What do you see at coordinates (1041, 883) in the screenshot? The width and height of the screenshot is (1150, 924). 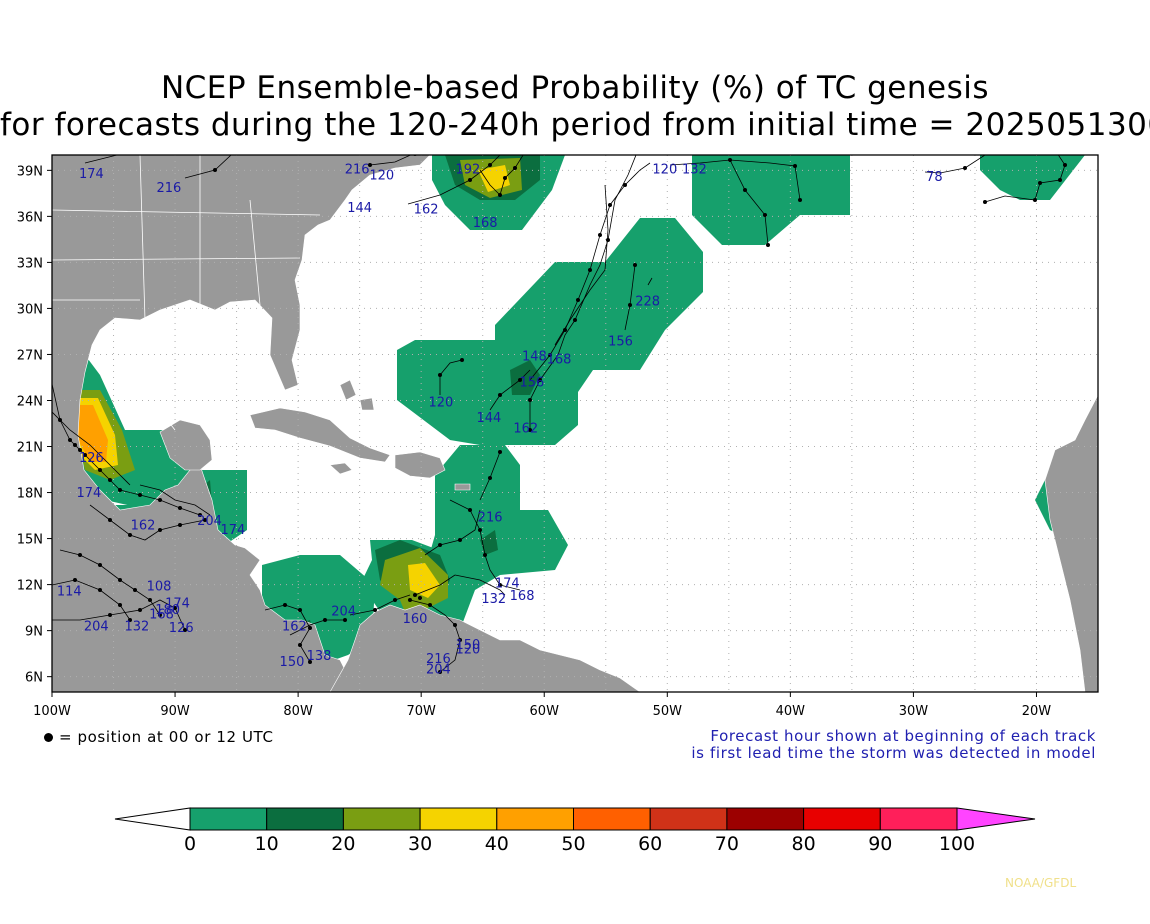 I see `credit-text: NOAA/GFDL` at bounding box center [1041, 883].